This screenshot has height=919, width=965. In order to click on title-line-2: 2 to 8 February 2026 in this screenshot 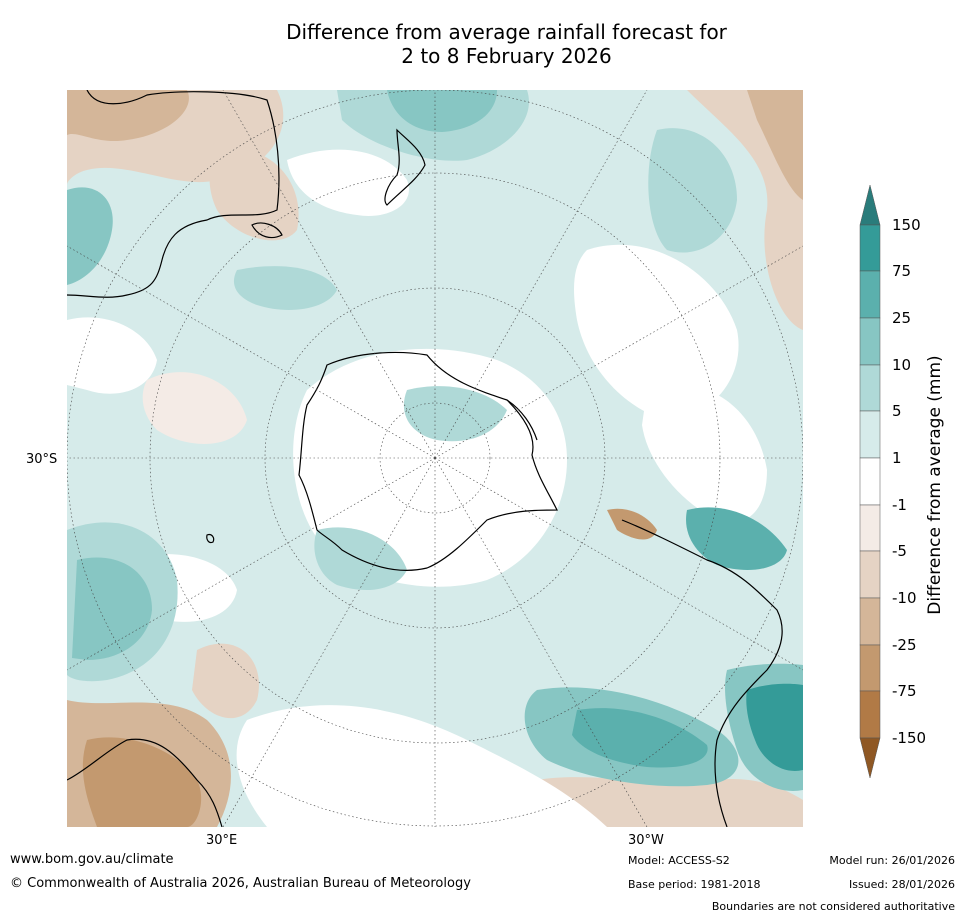, I will do `click(506, 56)`.